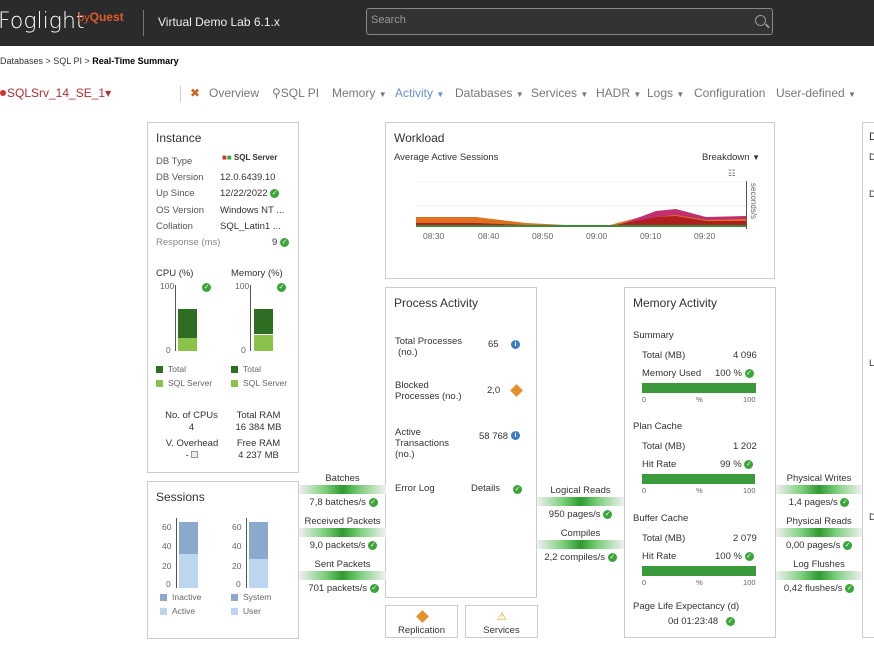  I want to click on legend-inactive: Inactive, so click(180, 597).